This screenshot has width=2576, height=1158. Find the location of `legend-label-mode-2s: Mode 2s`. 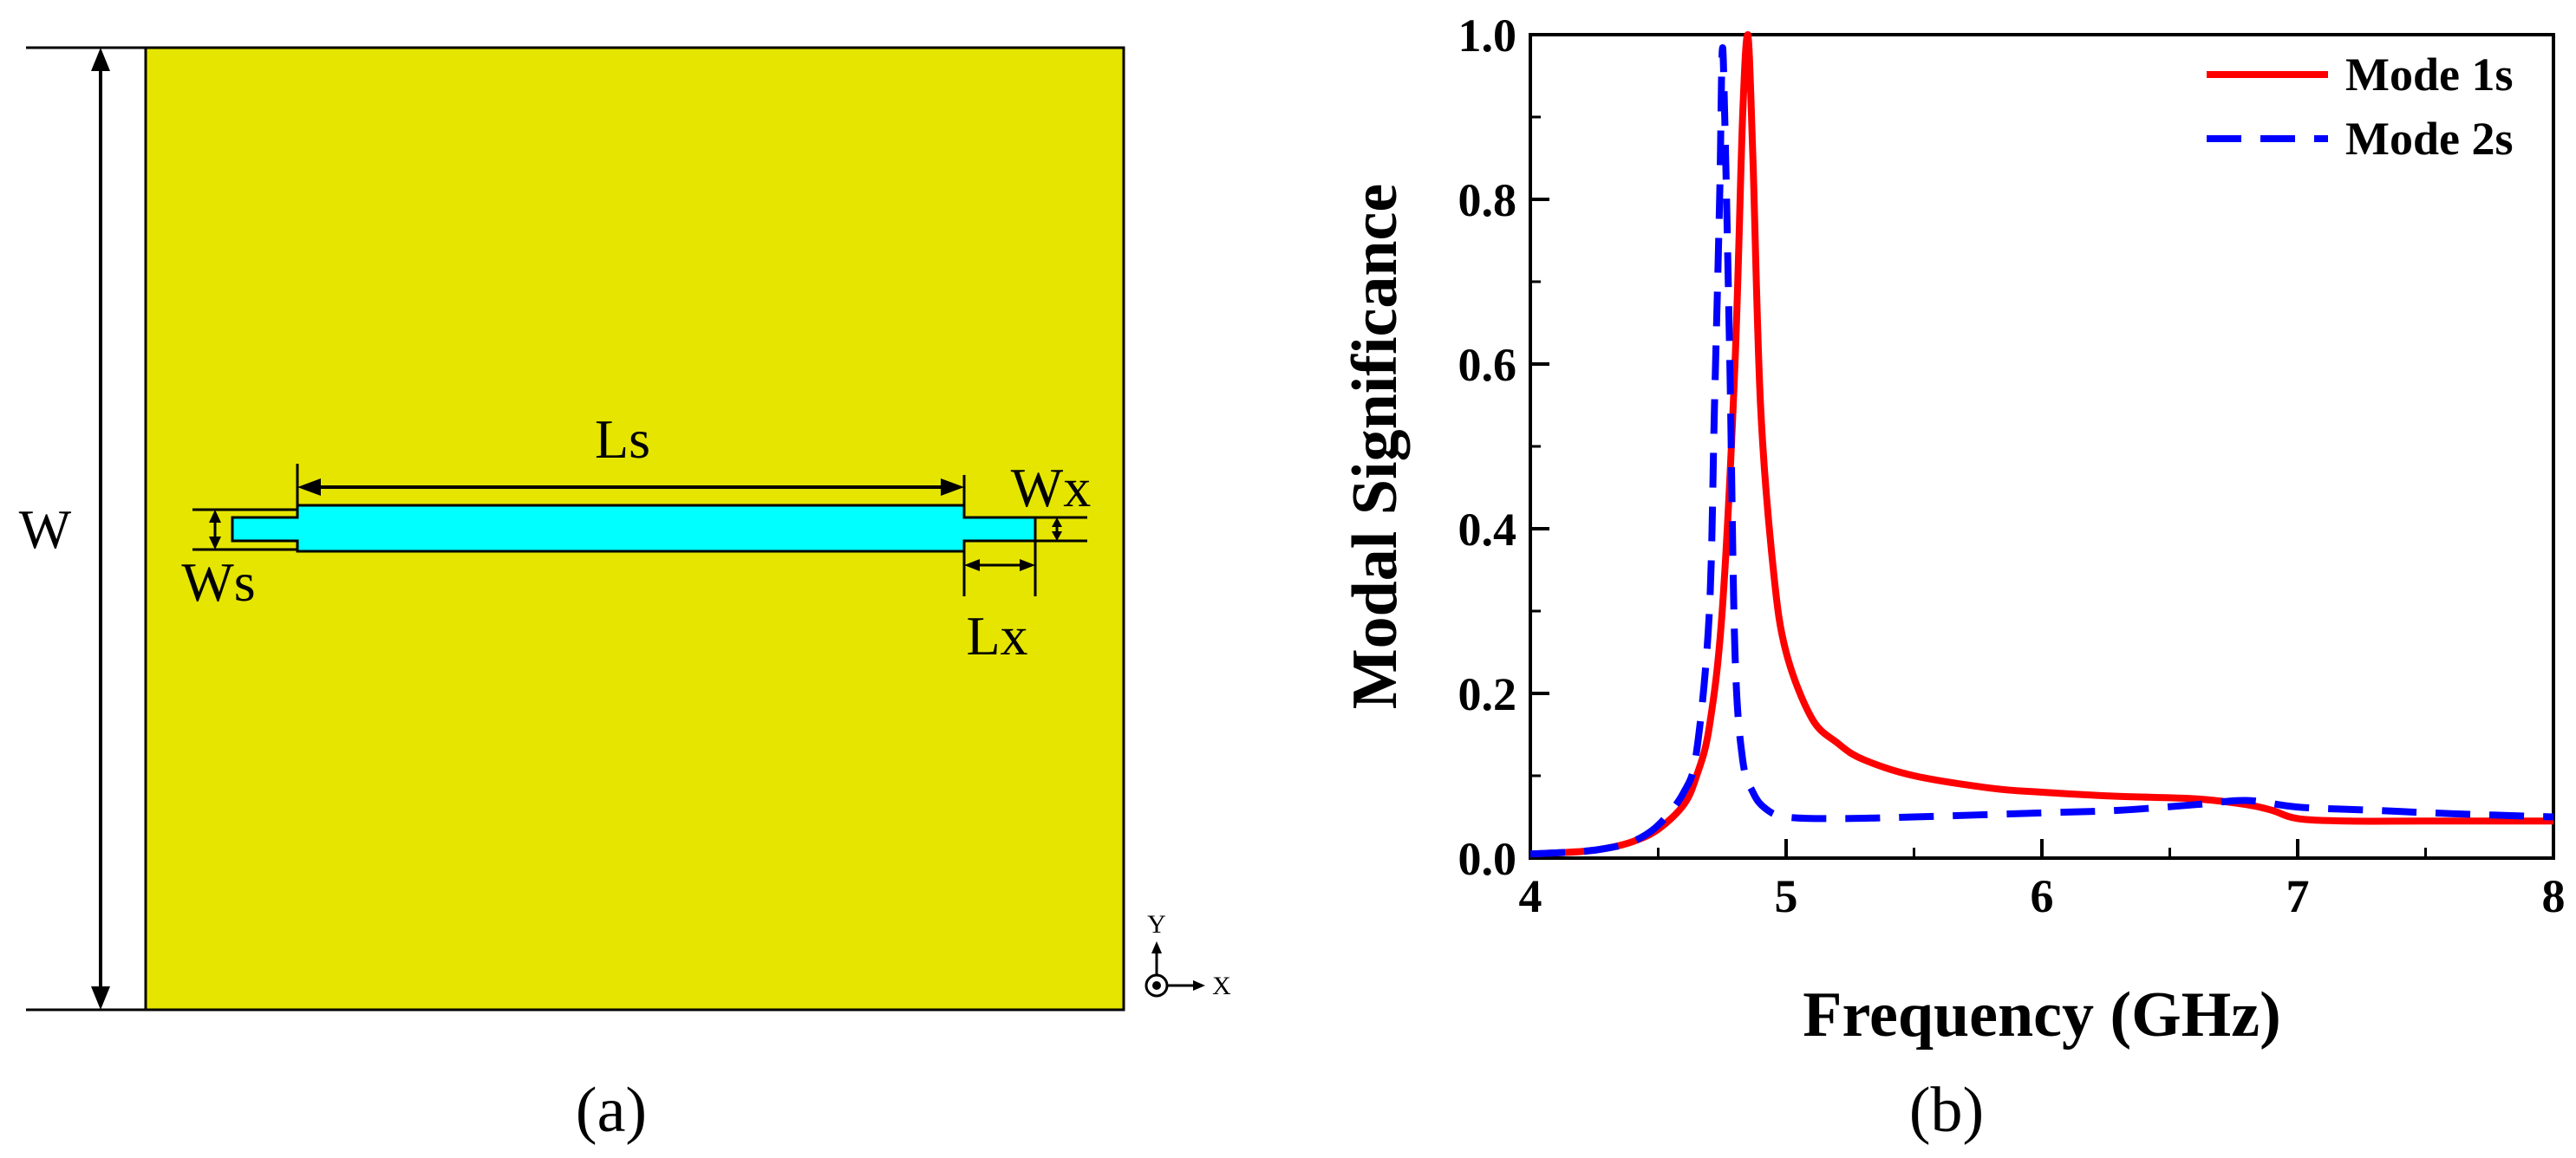

legend-label-mode-2s: Mode 2s is located at coordinates (2429, 139).